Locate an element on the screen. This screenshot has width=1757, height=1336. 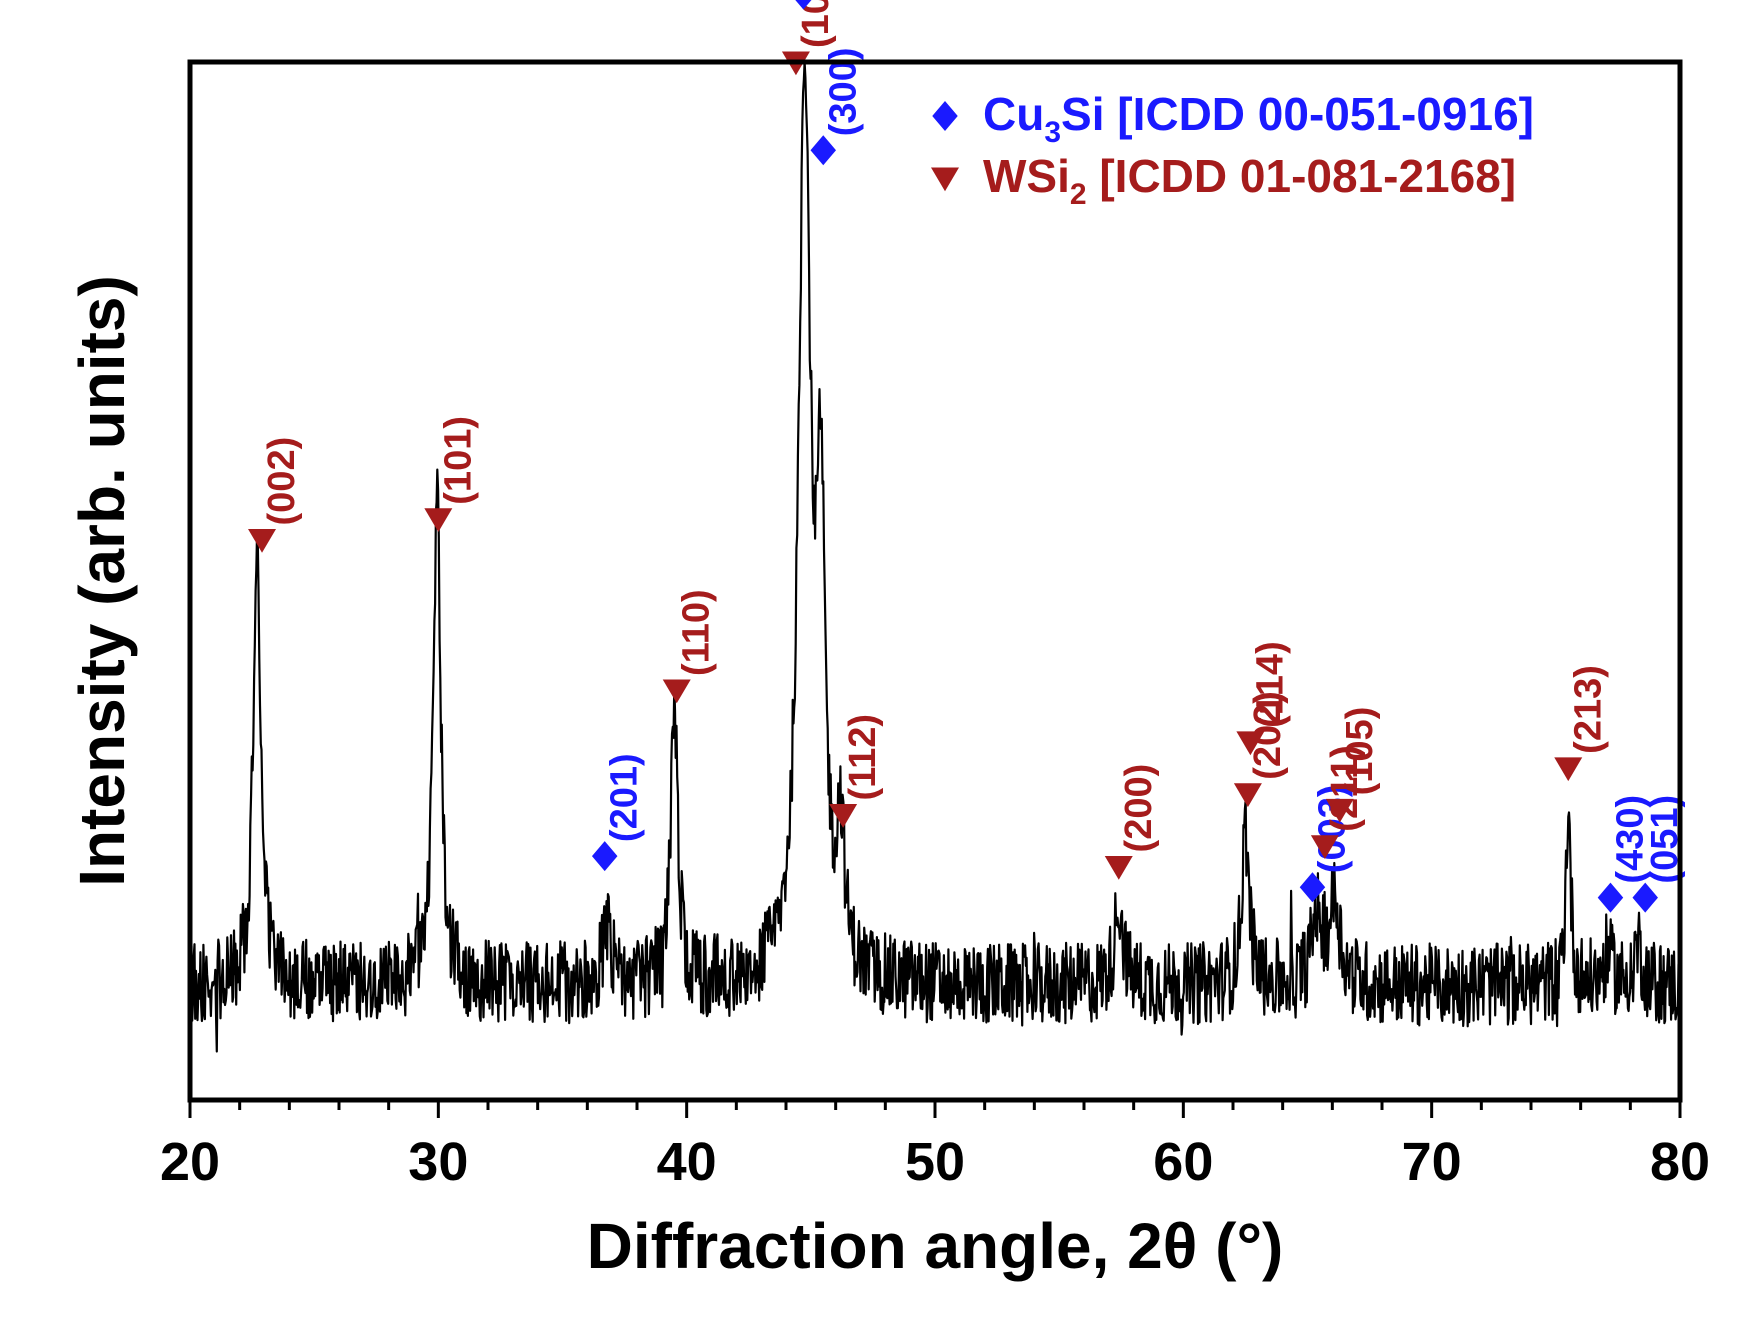
peak-annotation: (110) is located at coordinates (690, 646).